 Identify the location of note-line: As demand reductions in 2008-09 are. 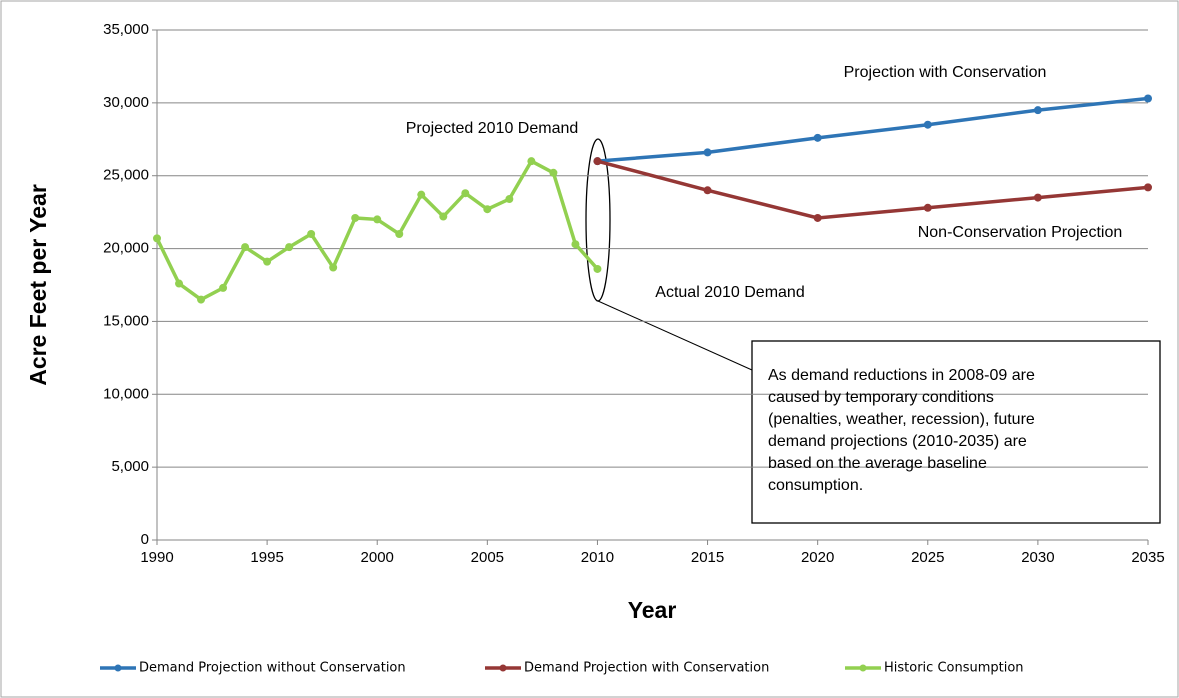
(901, 375).